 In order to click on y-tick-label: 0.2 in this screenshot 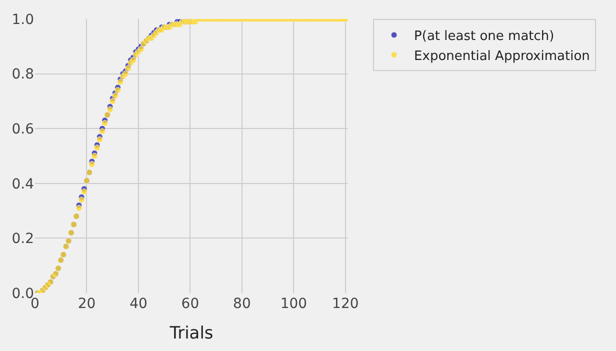, I will do `click(23, 239)`.